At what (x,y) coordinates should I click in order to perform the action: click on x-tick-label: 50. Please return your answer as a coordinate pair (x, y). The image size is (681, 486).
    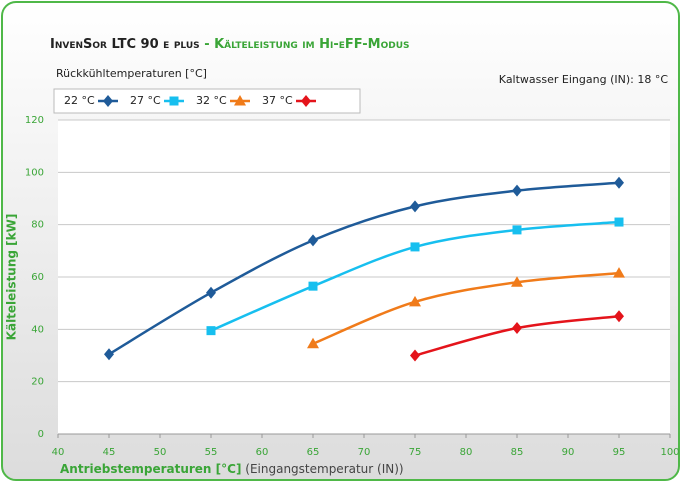
    Looking at the image, I should click on (160, 452).